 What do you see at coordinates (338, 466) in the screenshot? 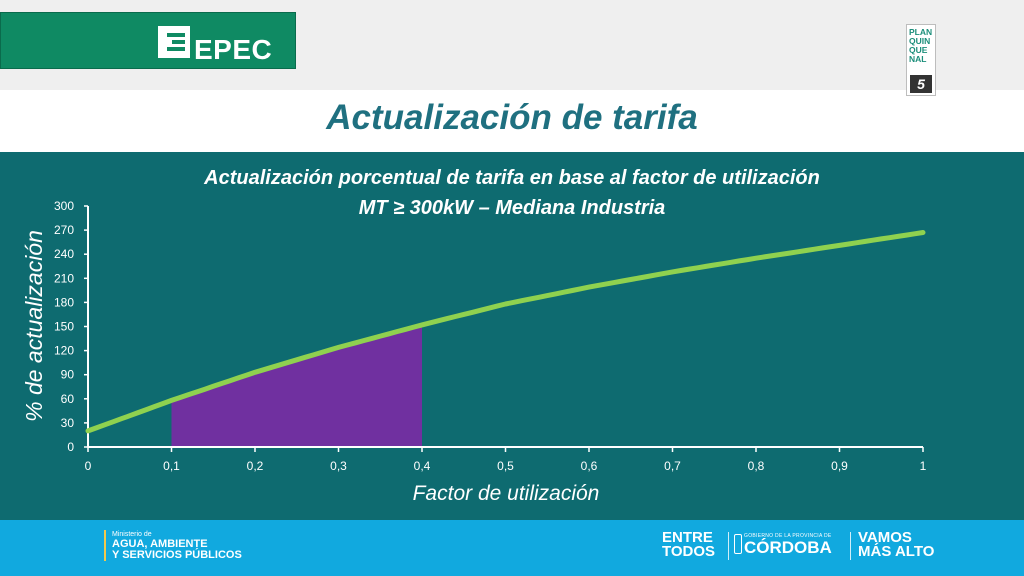
I see `x-tick-label: 0,3` at bounding box center [338, 466].